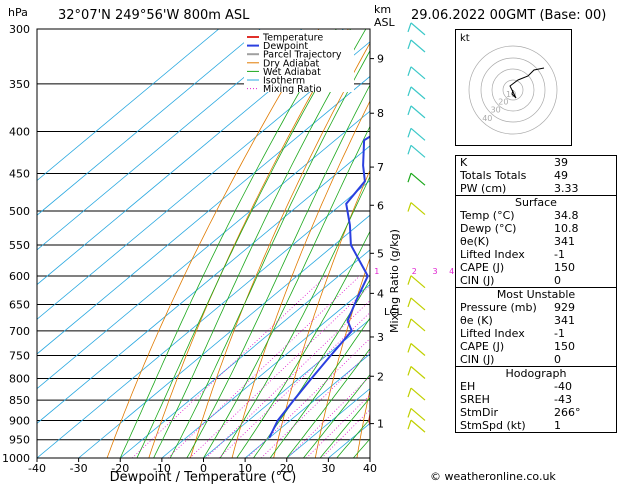  What do you see at coordinates (19, 29) in the screenshot?
I see `pressure-tick-label: 300` at bounding box center [19, 29].